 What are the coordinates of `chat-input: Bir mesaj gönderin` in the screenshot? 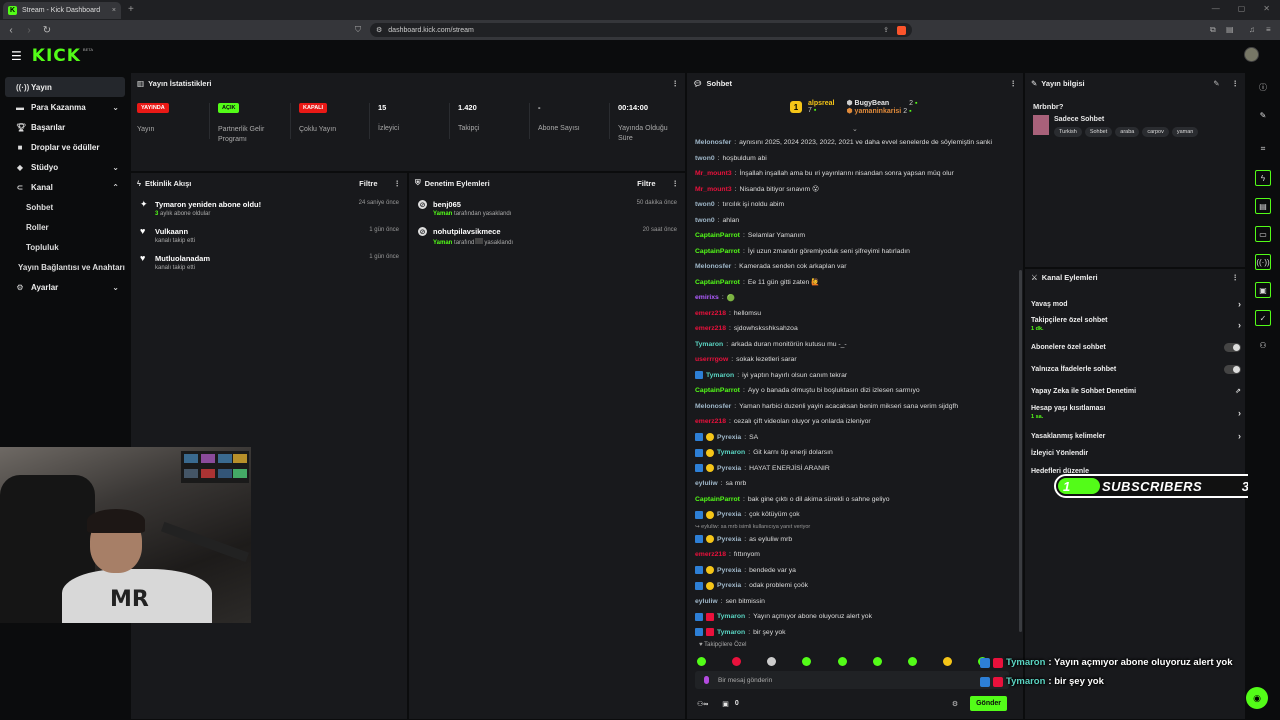 It's located at (852, 680).